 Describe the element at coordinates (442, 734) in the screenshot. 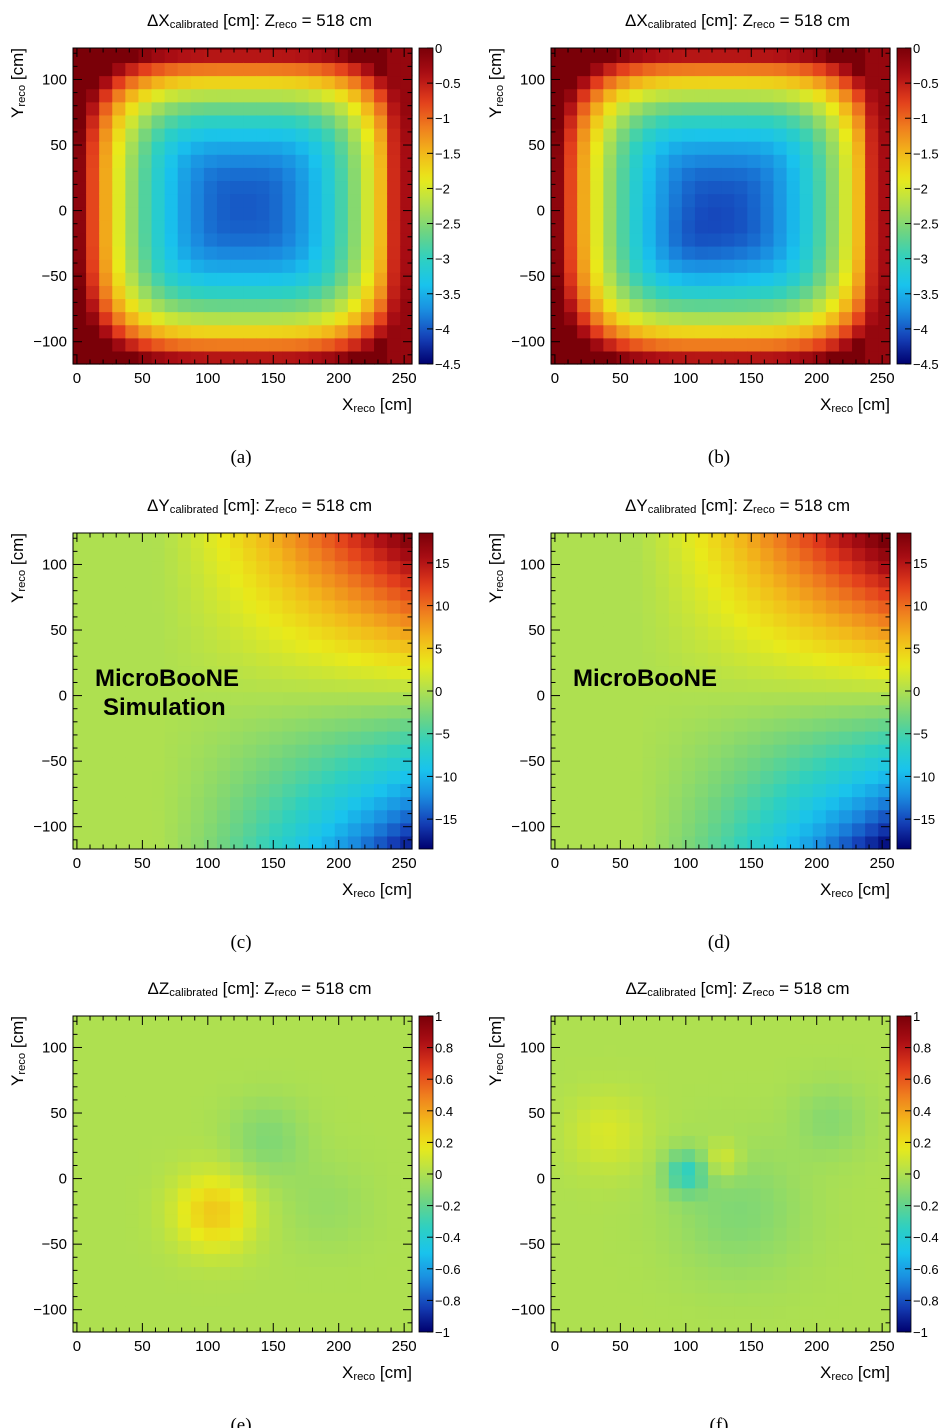

I see `colorbar-tick-label: −5` at that location.